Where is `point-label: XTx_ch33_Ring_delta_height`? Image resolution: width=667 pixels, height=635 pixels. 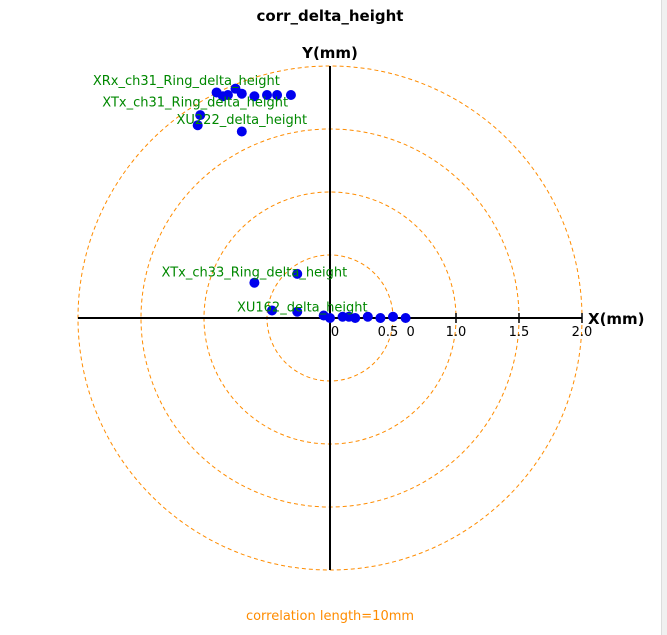
point-label: XTx_ch33_Ring_delta_height is located at coordinates (255, 272).